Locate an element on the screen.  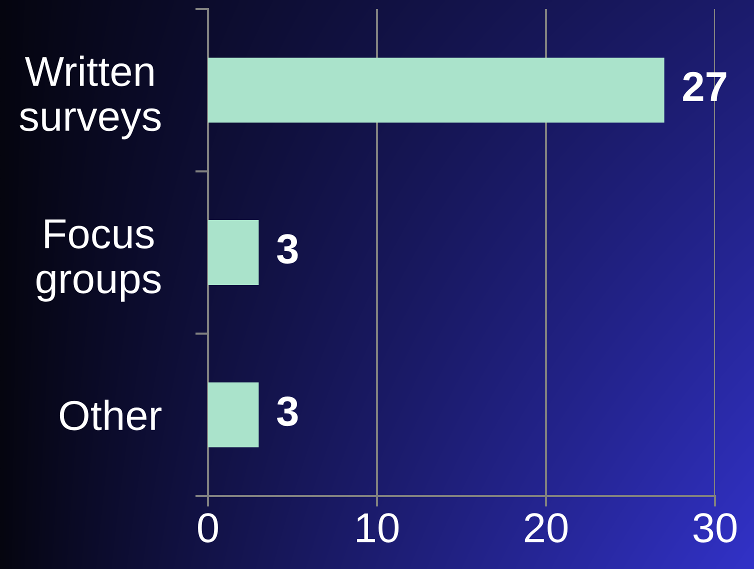
y-tick-label: Other is located at coordinates (111, 415).